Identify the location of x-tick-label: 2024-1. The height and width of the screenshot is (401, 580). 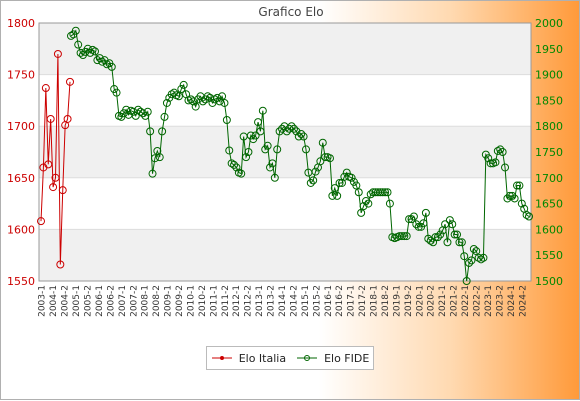
(512, 301).